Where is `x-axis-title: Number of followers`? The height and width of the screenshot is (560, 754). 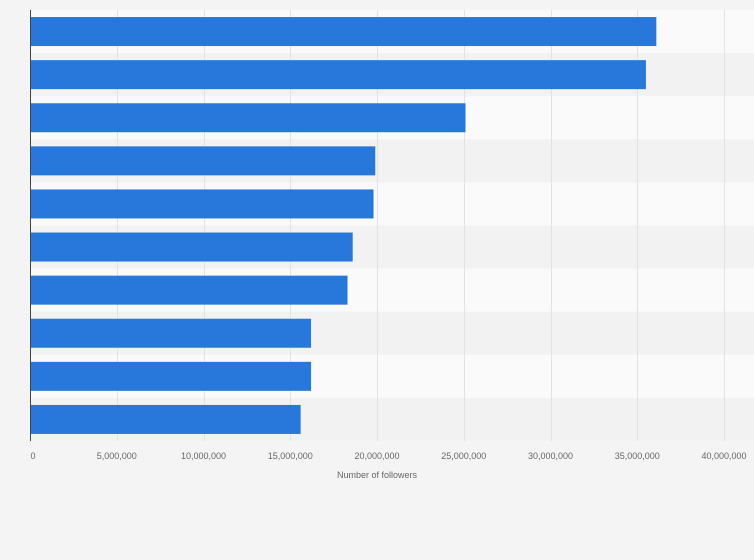 x-axis-title: Number of followers is located at coordinates (377, 475).